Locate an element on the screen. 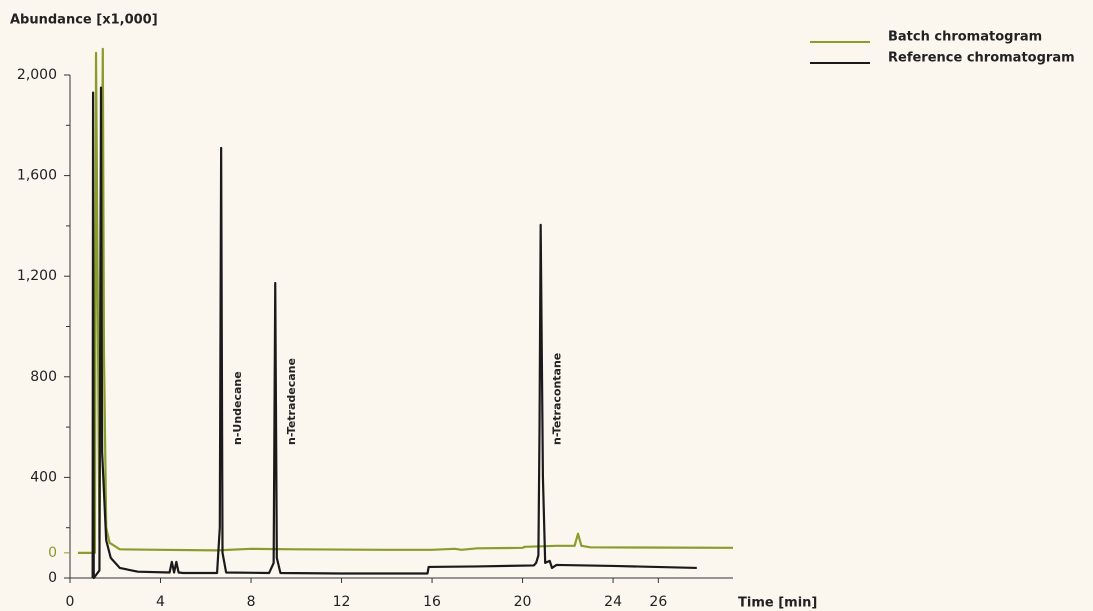 Image resolution: width=1093 pixels, height=611 pixels. y-tick-label: 2,000 is located at coordinates (37, 75).